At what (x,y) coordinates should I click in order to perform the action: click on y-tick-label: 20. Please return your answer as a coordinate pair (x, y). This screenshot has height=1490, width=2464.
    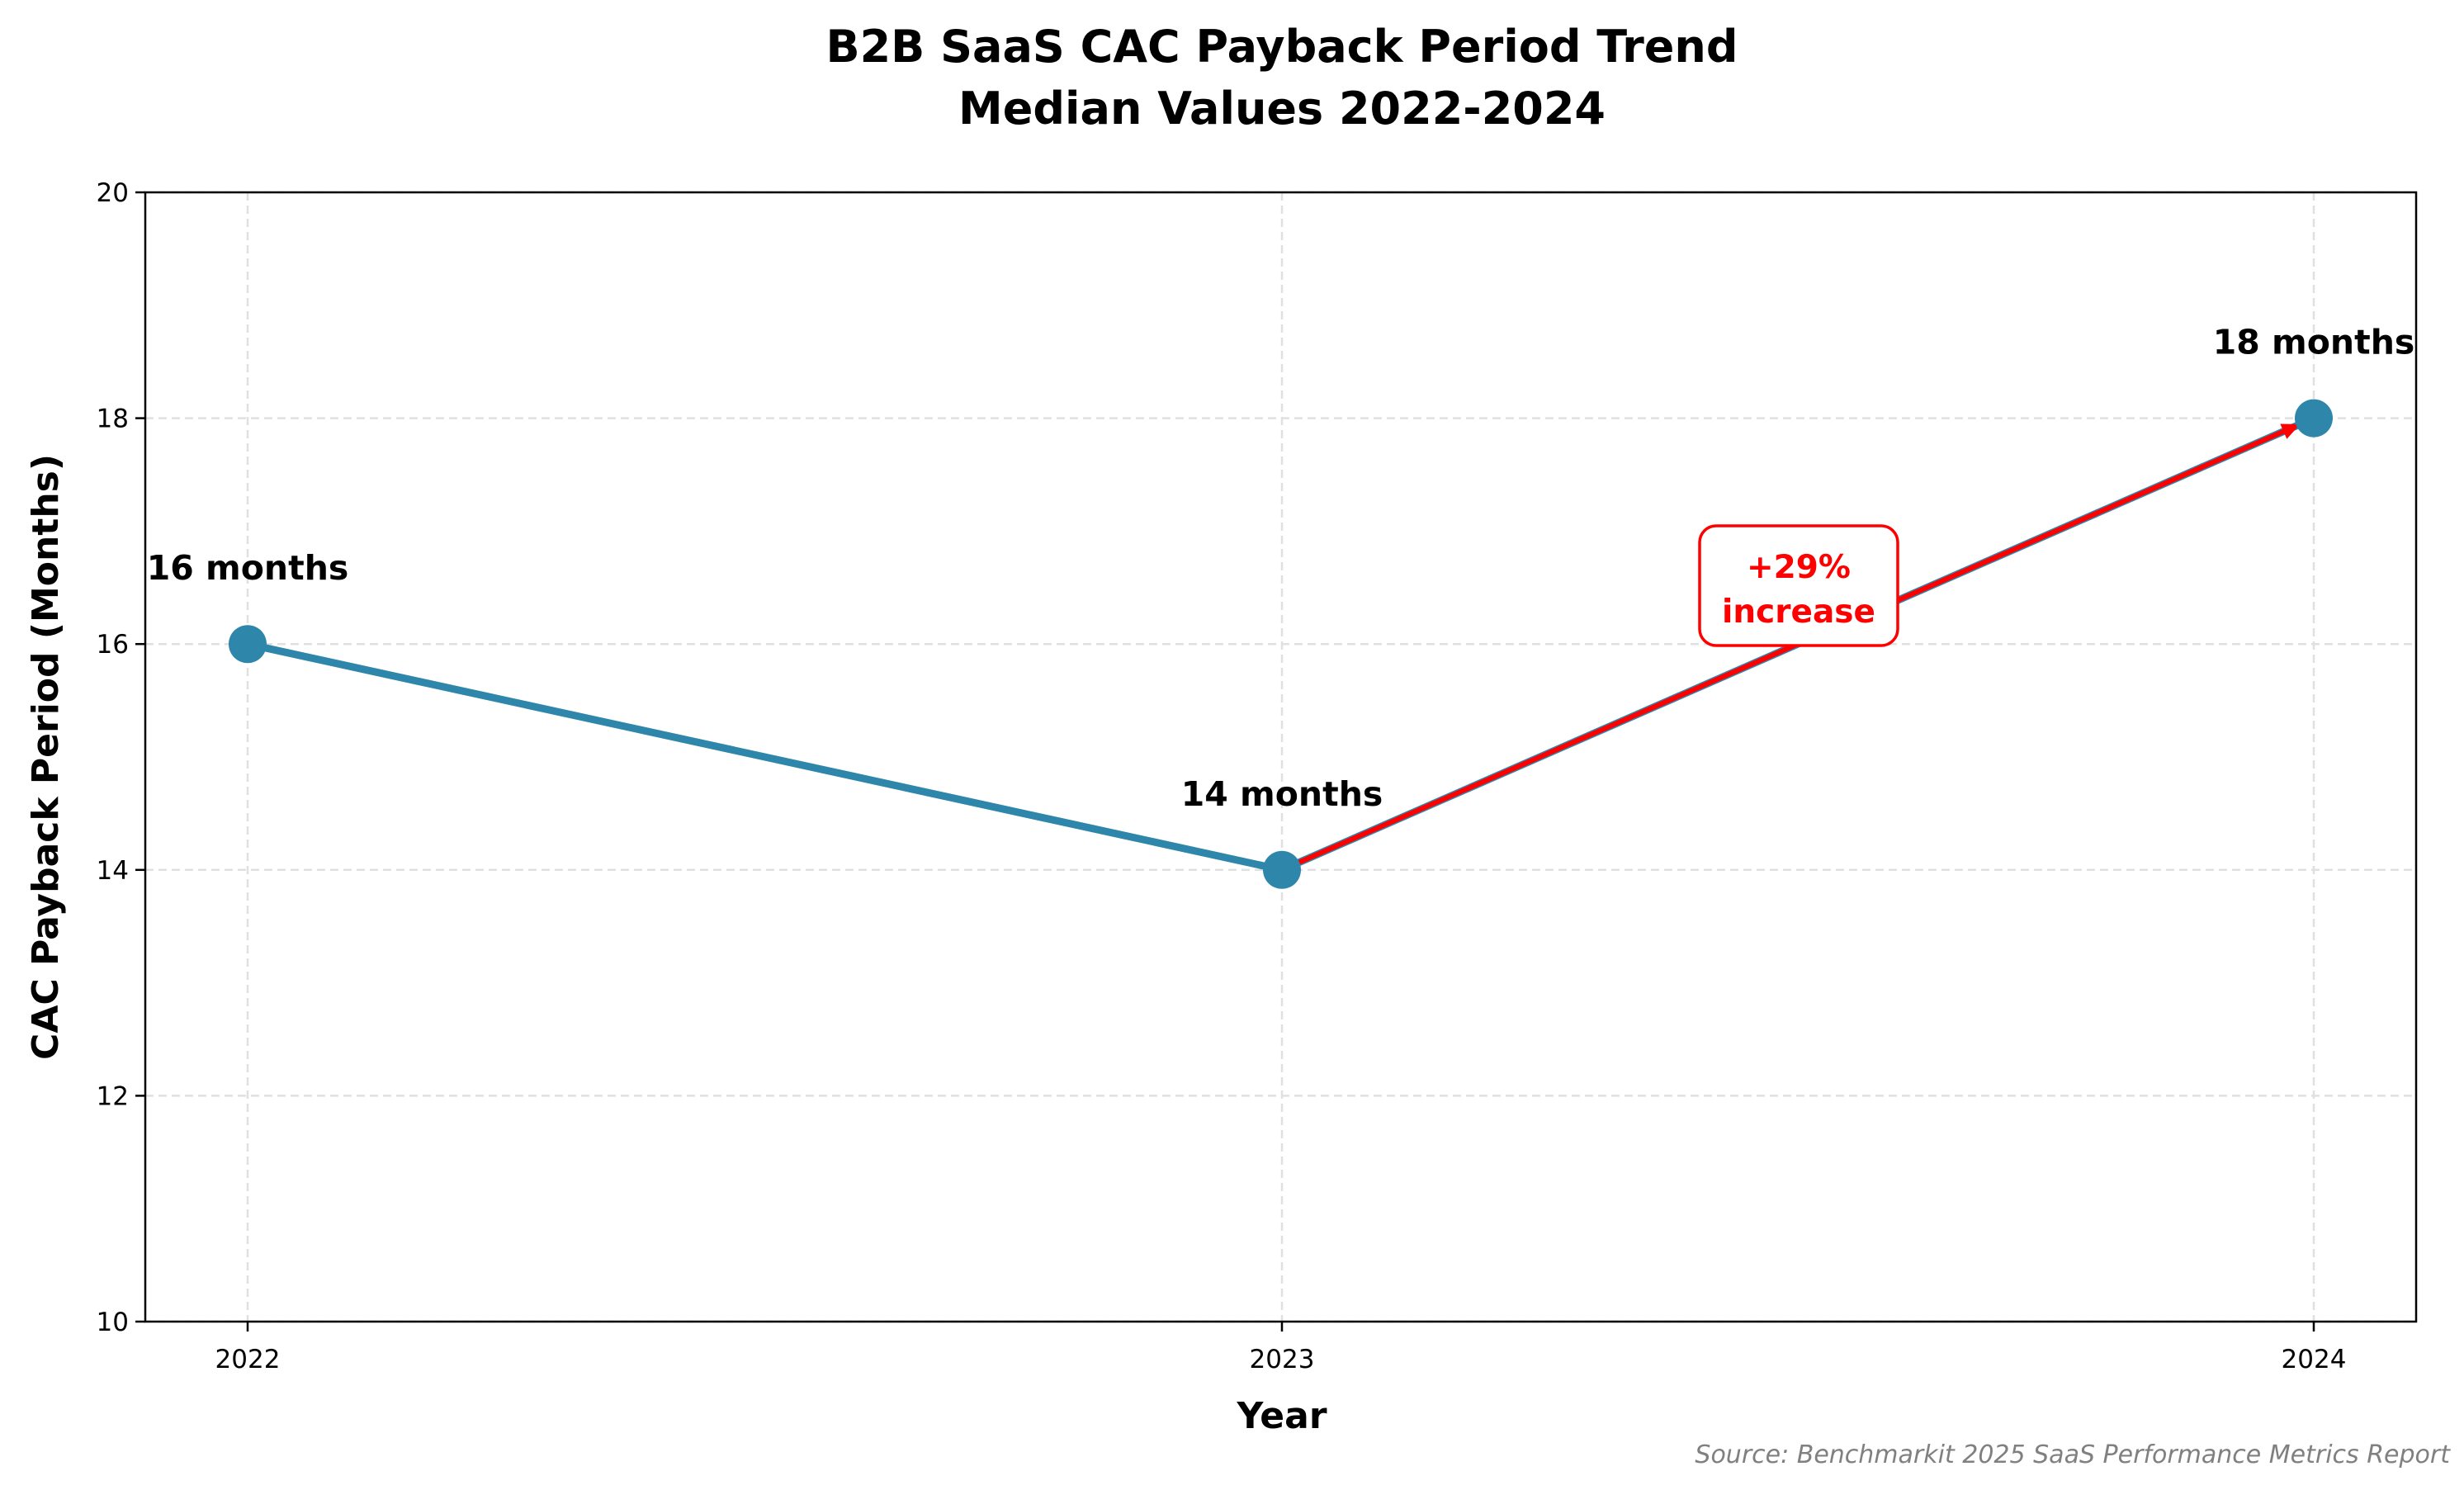
    Looking at the image, I should click on (113, 193).